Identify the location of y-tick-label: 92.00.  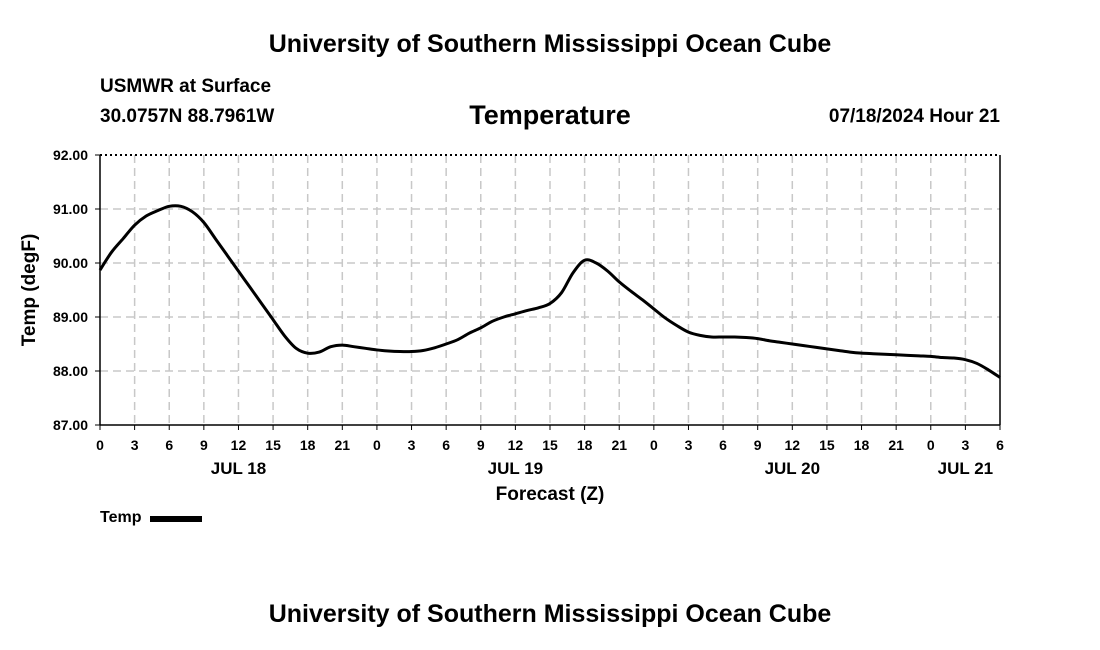
(70, 155).